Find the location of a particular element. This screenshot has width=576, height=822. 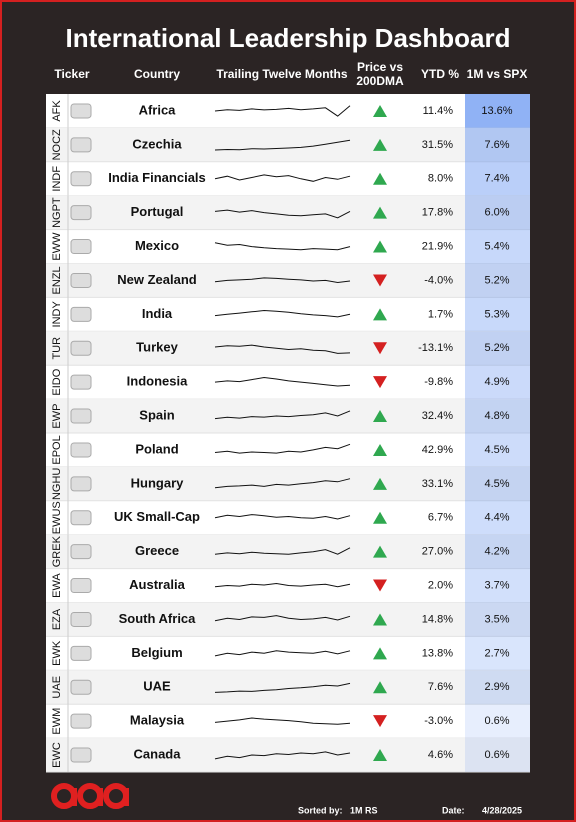

ytd: 2.0% is located at coordinates (440, 585).